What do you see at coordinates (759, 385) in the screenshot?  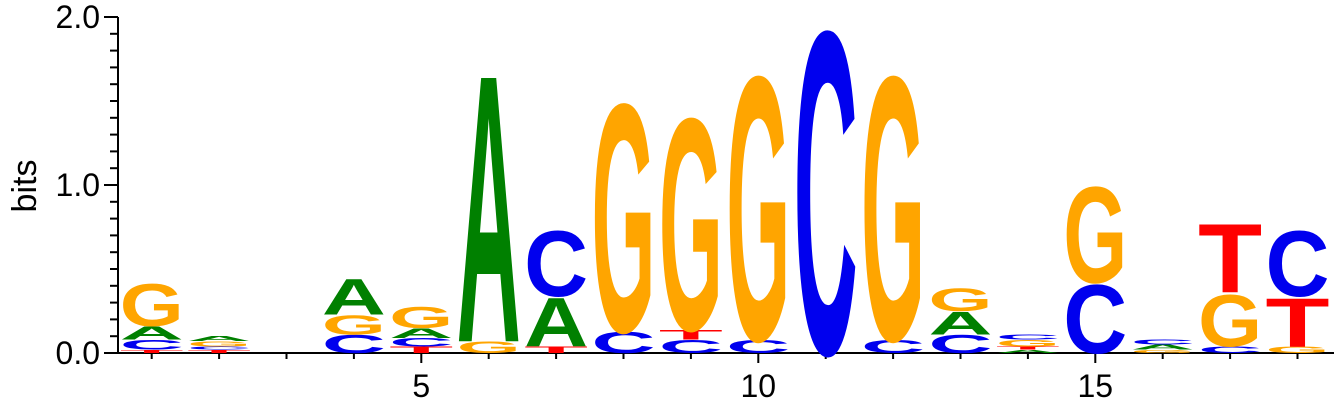 I see `x-tick-label: 10` at bounding box center [759, 385].